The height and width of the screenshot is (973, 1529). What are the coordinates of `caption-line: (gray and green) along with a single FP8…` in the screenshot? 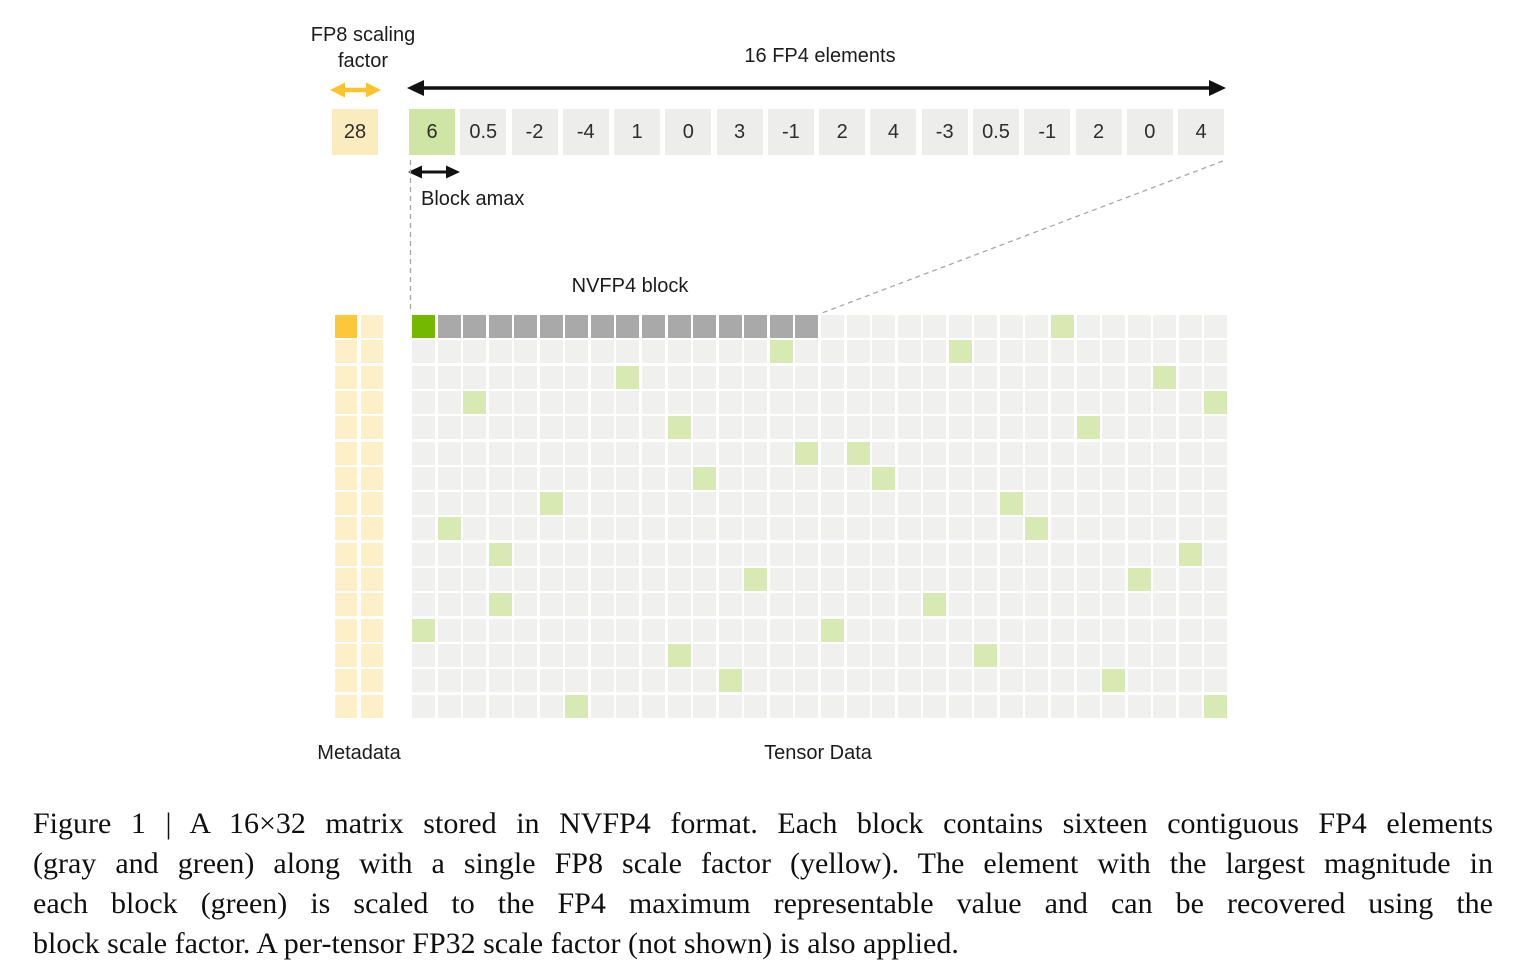 It's located at (763, 863).